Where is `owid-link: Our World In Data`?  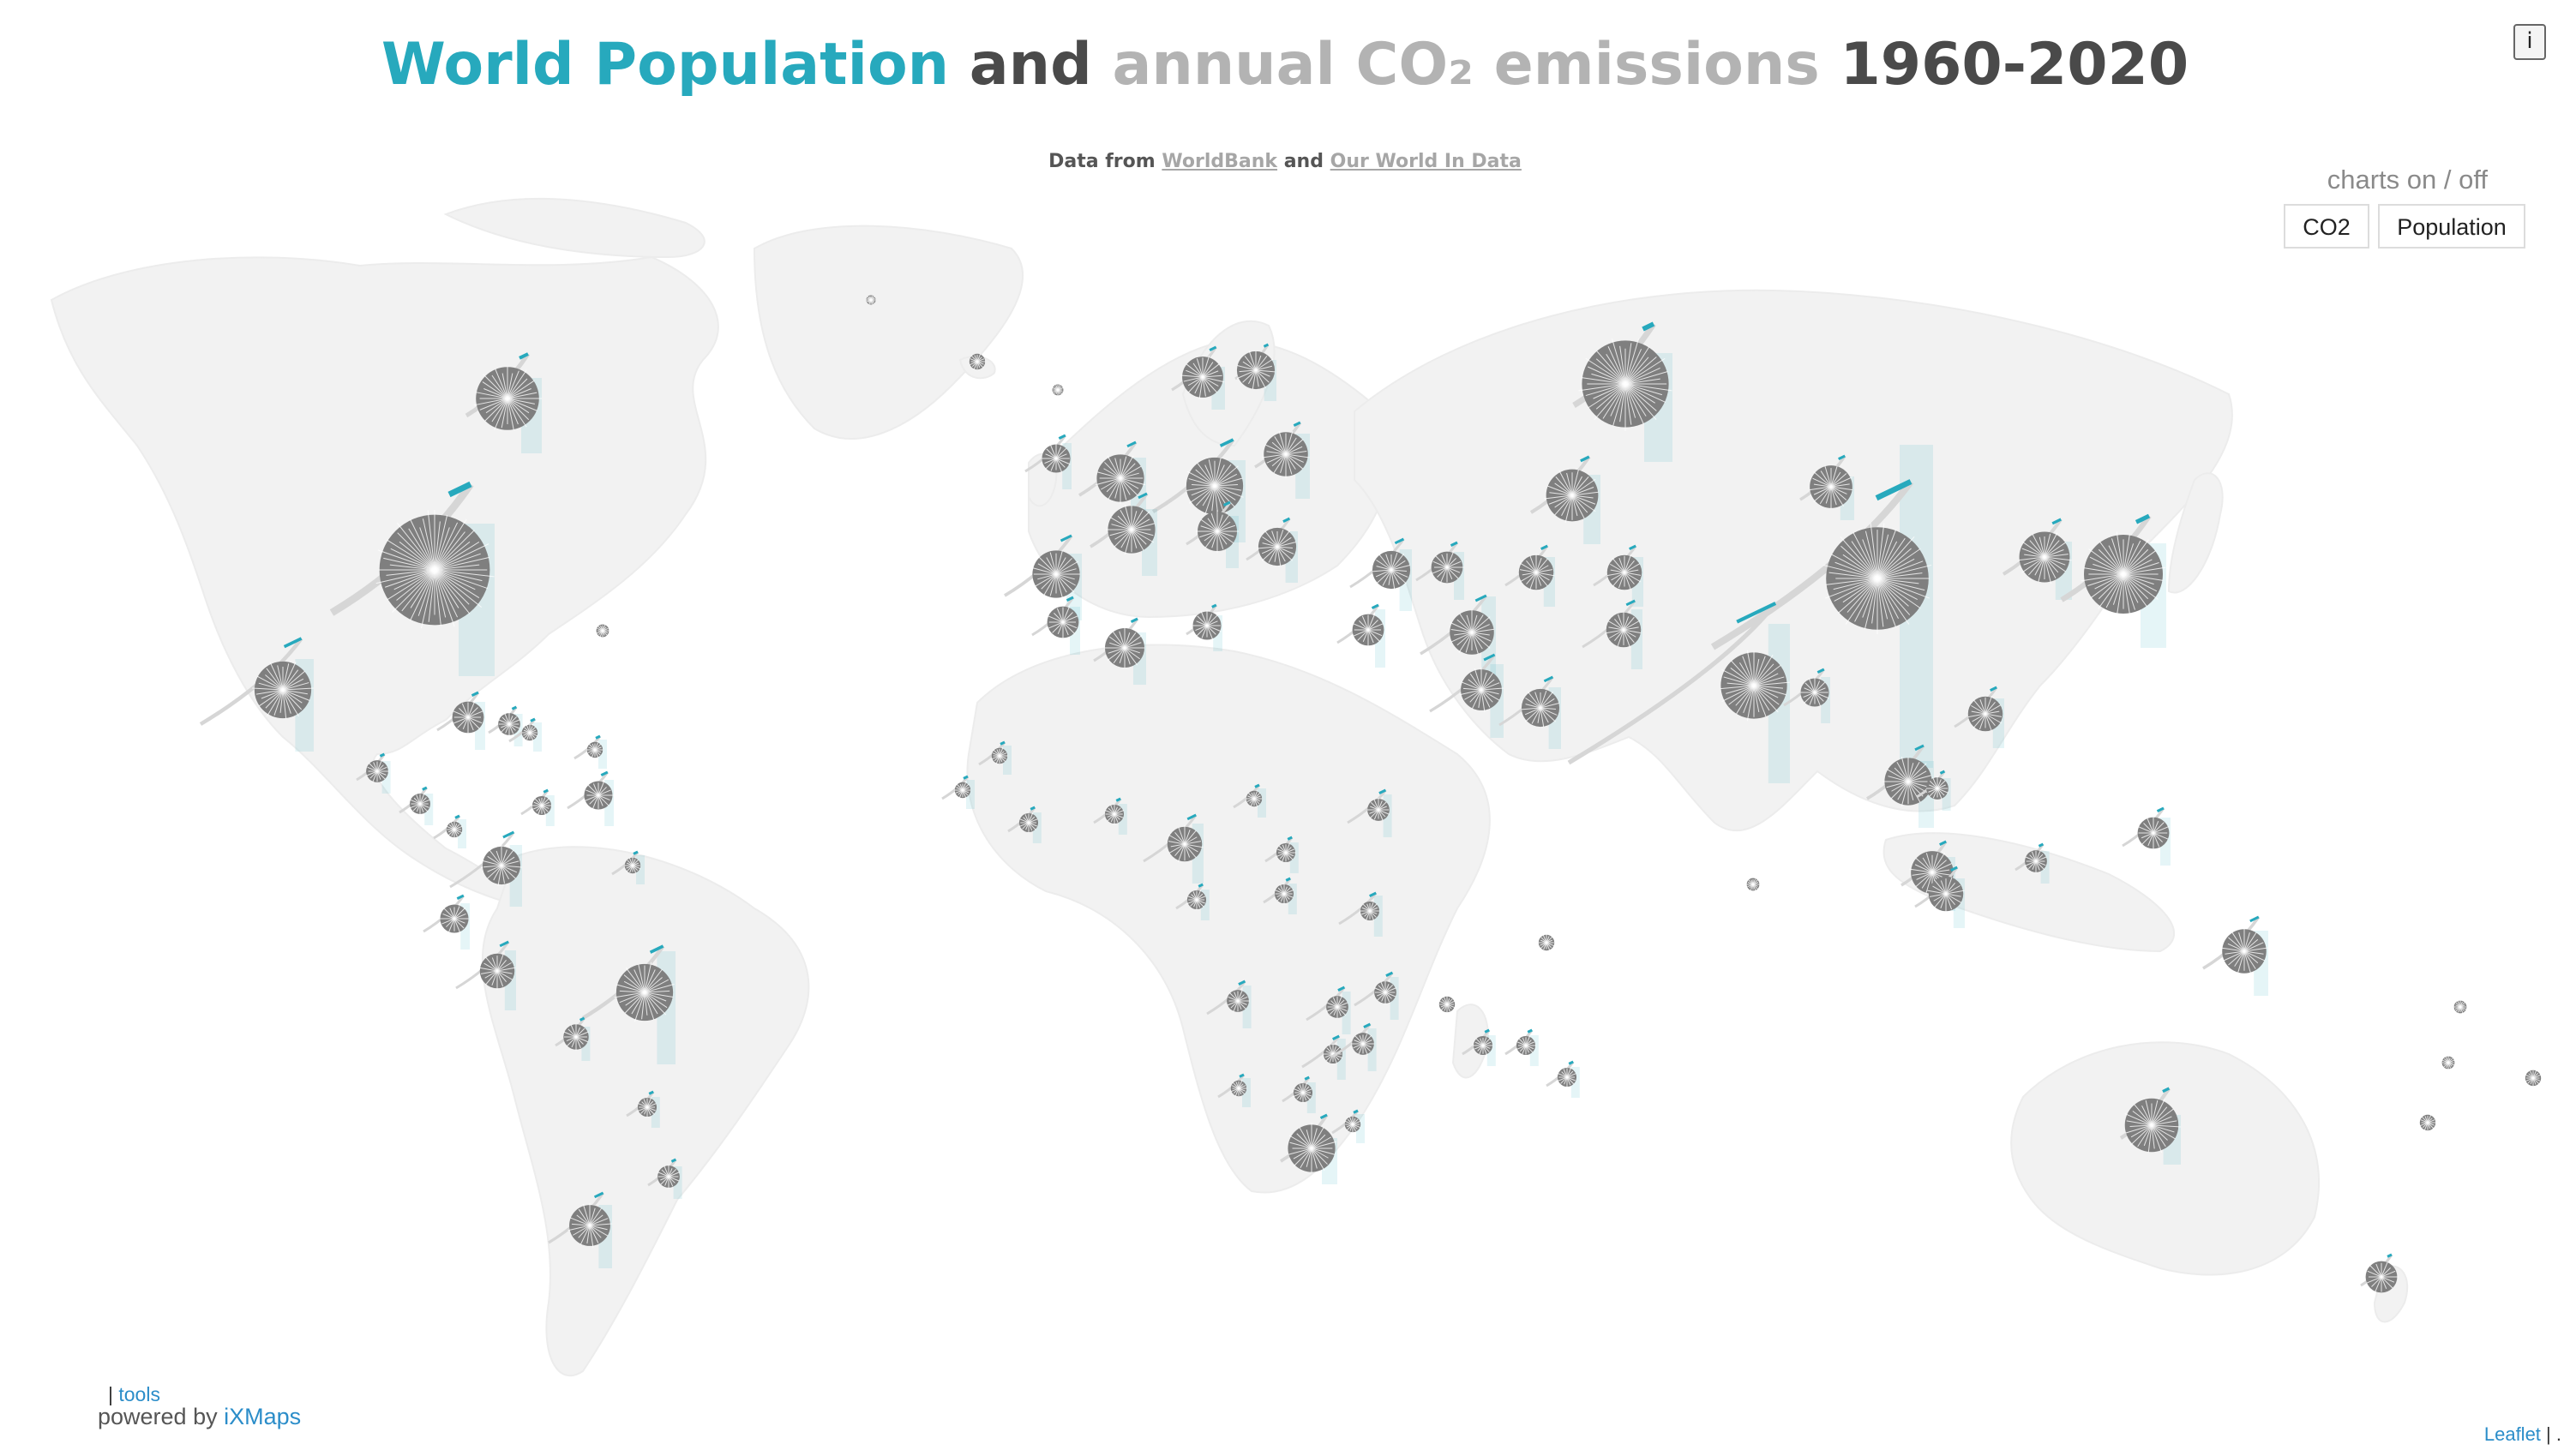
owid-link: Our World In Data is located at coordinates (1426, 162).